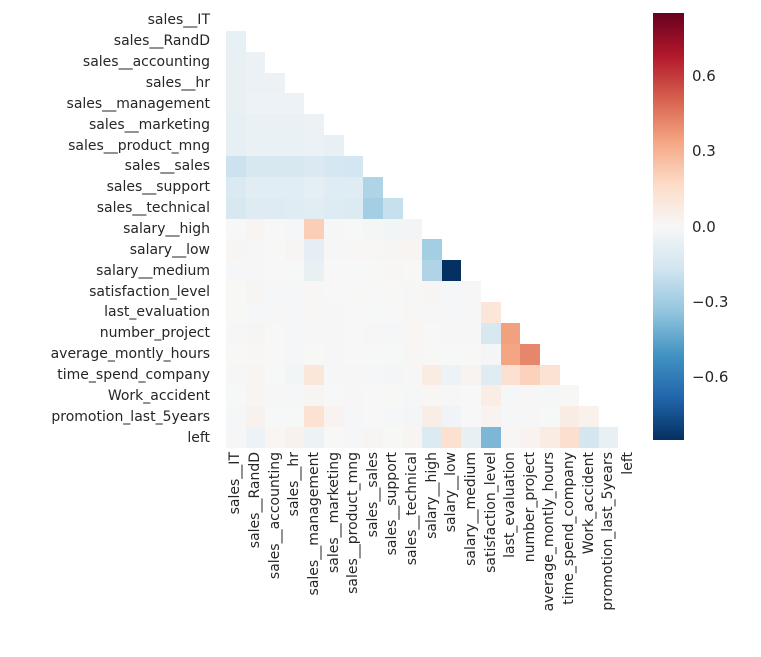 Image resolution: width=761 pixels, height=657 pixels. What do you see at coordinates (470, 509) in the screenshot?
I see `x-tick-label: salary__medium` at bounding box center [470, 509].